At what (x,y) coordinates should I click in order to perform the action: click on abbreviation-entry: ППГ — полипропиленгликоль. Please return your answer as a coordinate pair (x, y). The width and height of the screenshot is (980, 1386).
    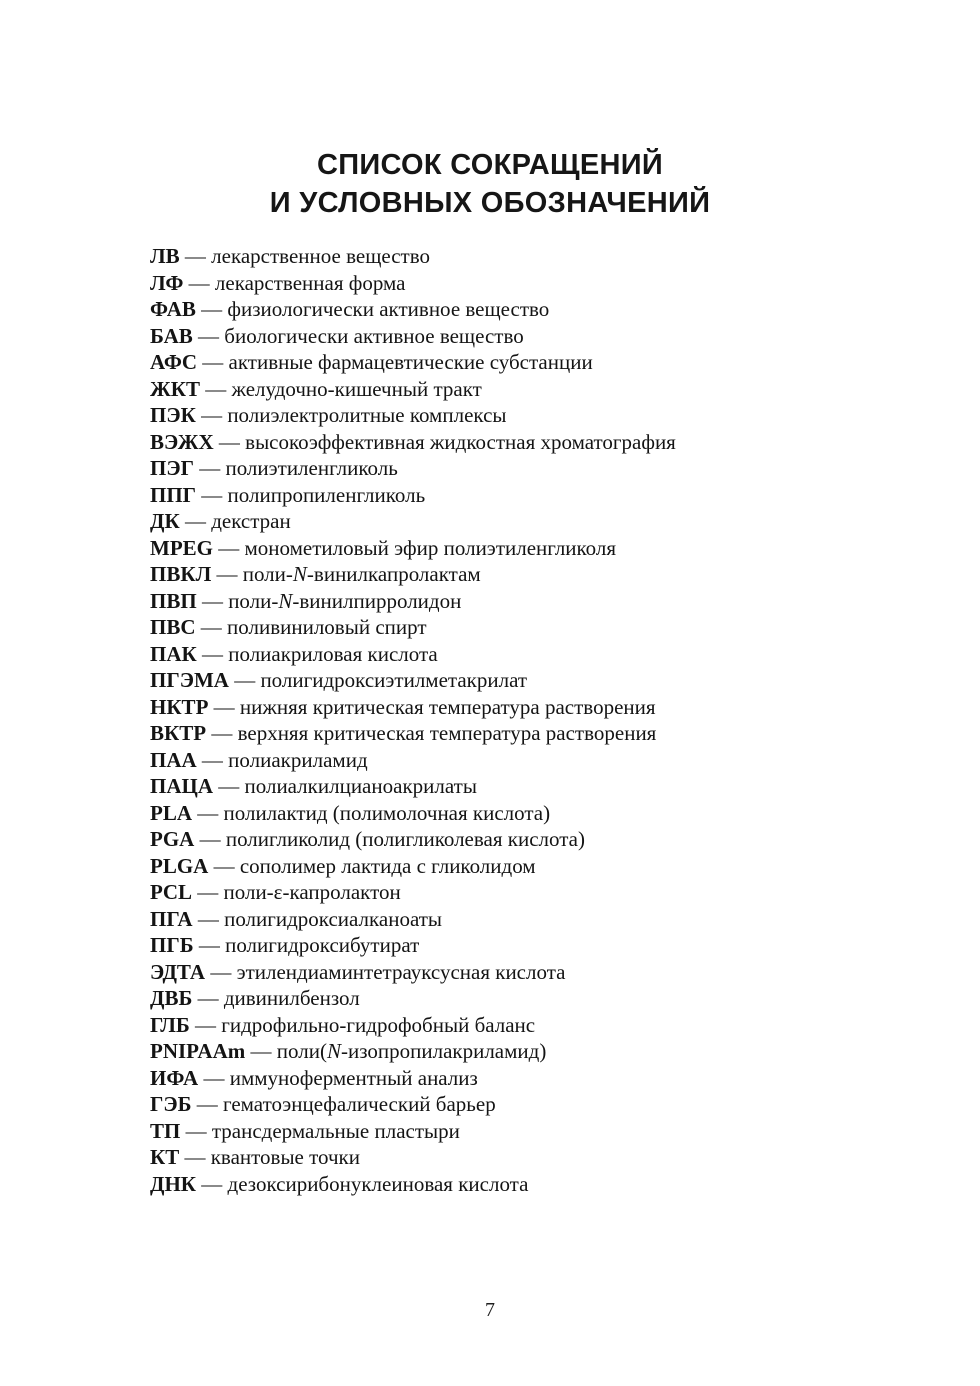
    Looking at the image, I should click on (288, 494).